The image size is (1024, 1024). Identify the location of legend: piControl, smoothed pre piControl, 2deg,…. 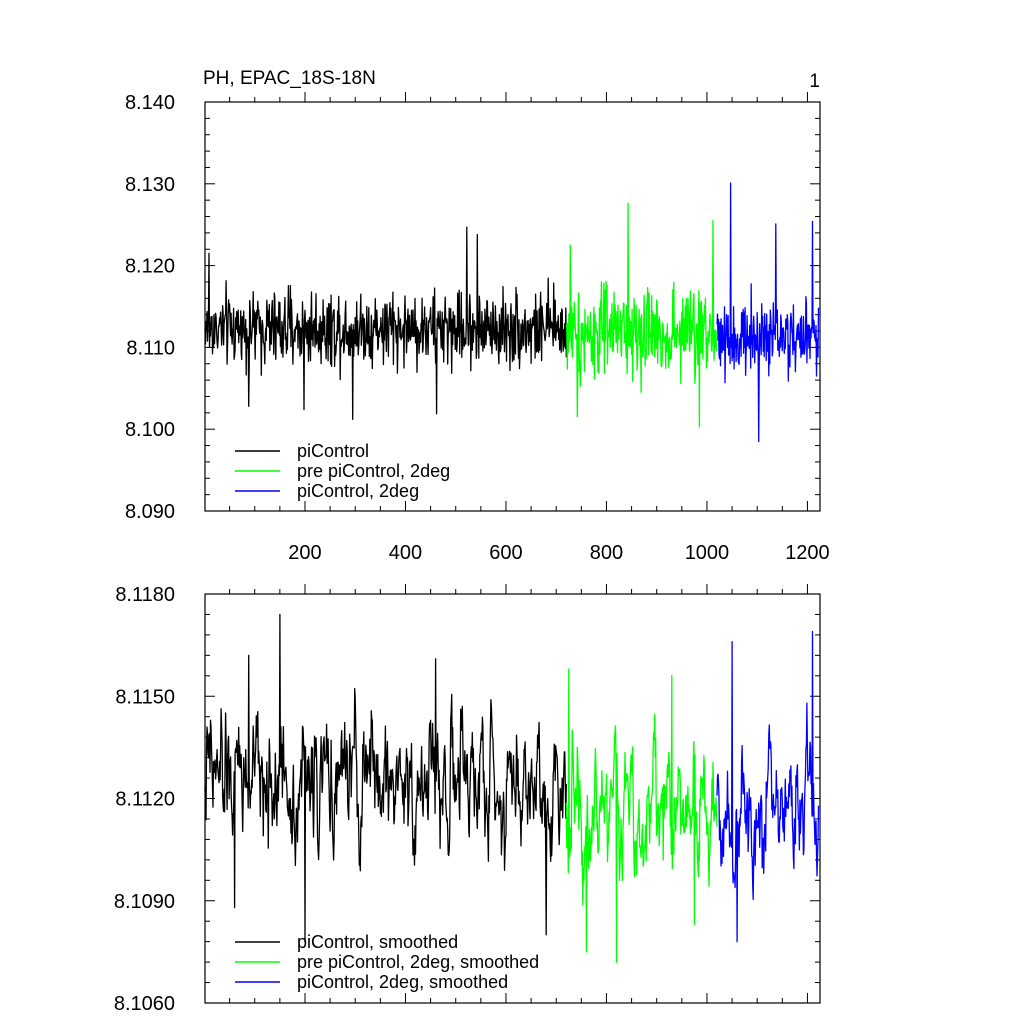
(387, 962).